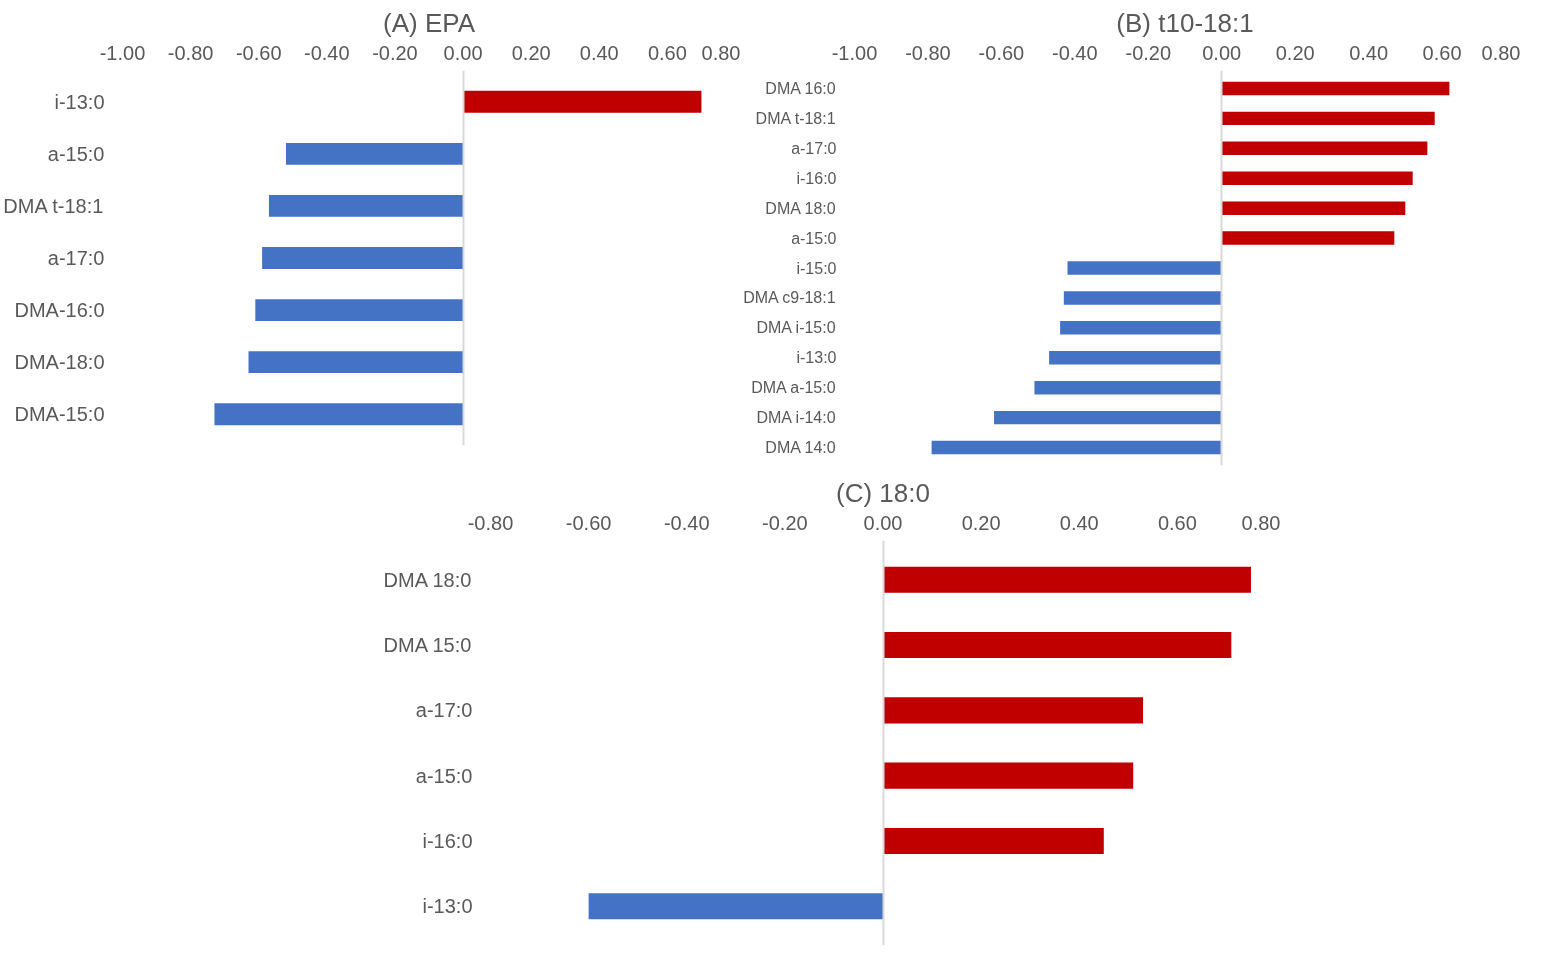  I want to click on chart-title: (B) t10-18:1, so click(1185, 22).